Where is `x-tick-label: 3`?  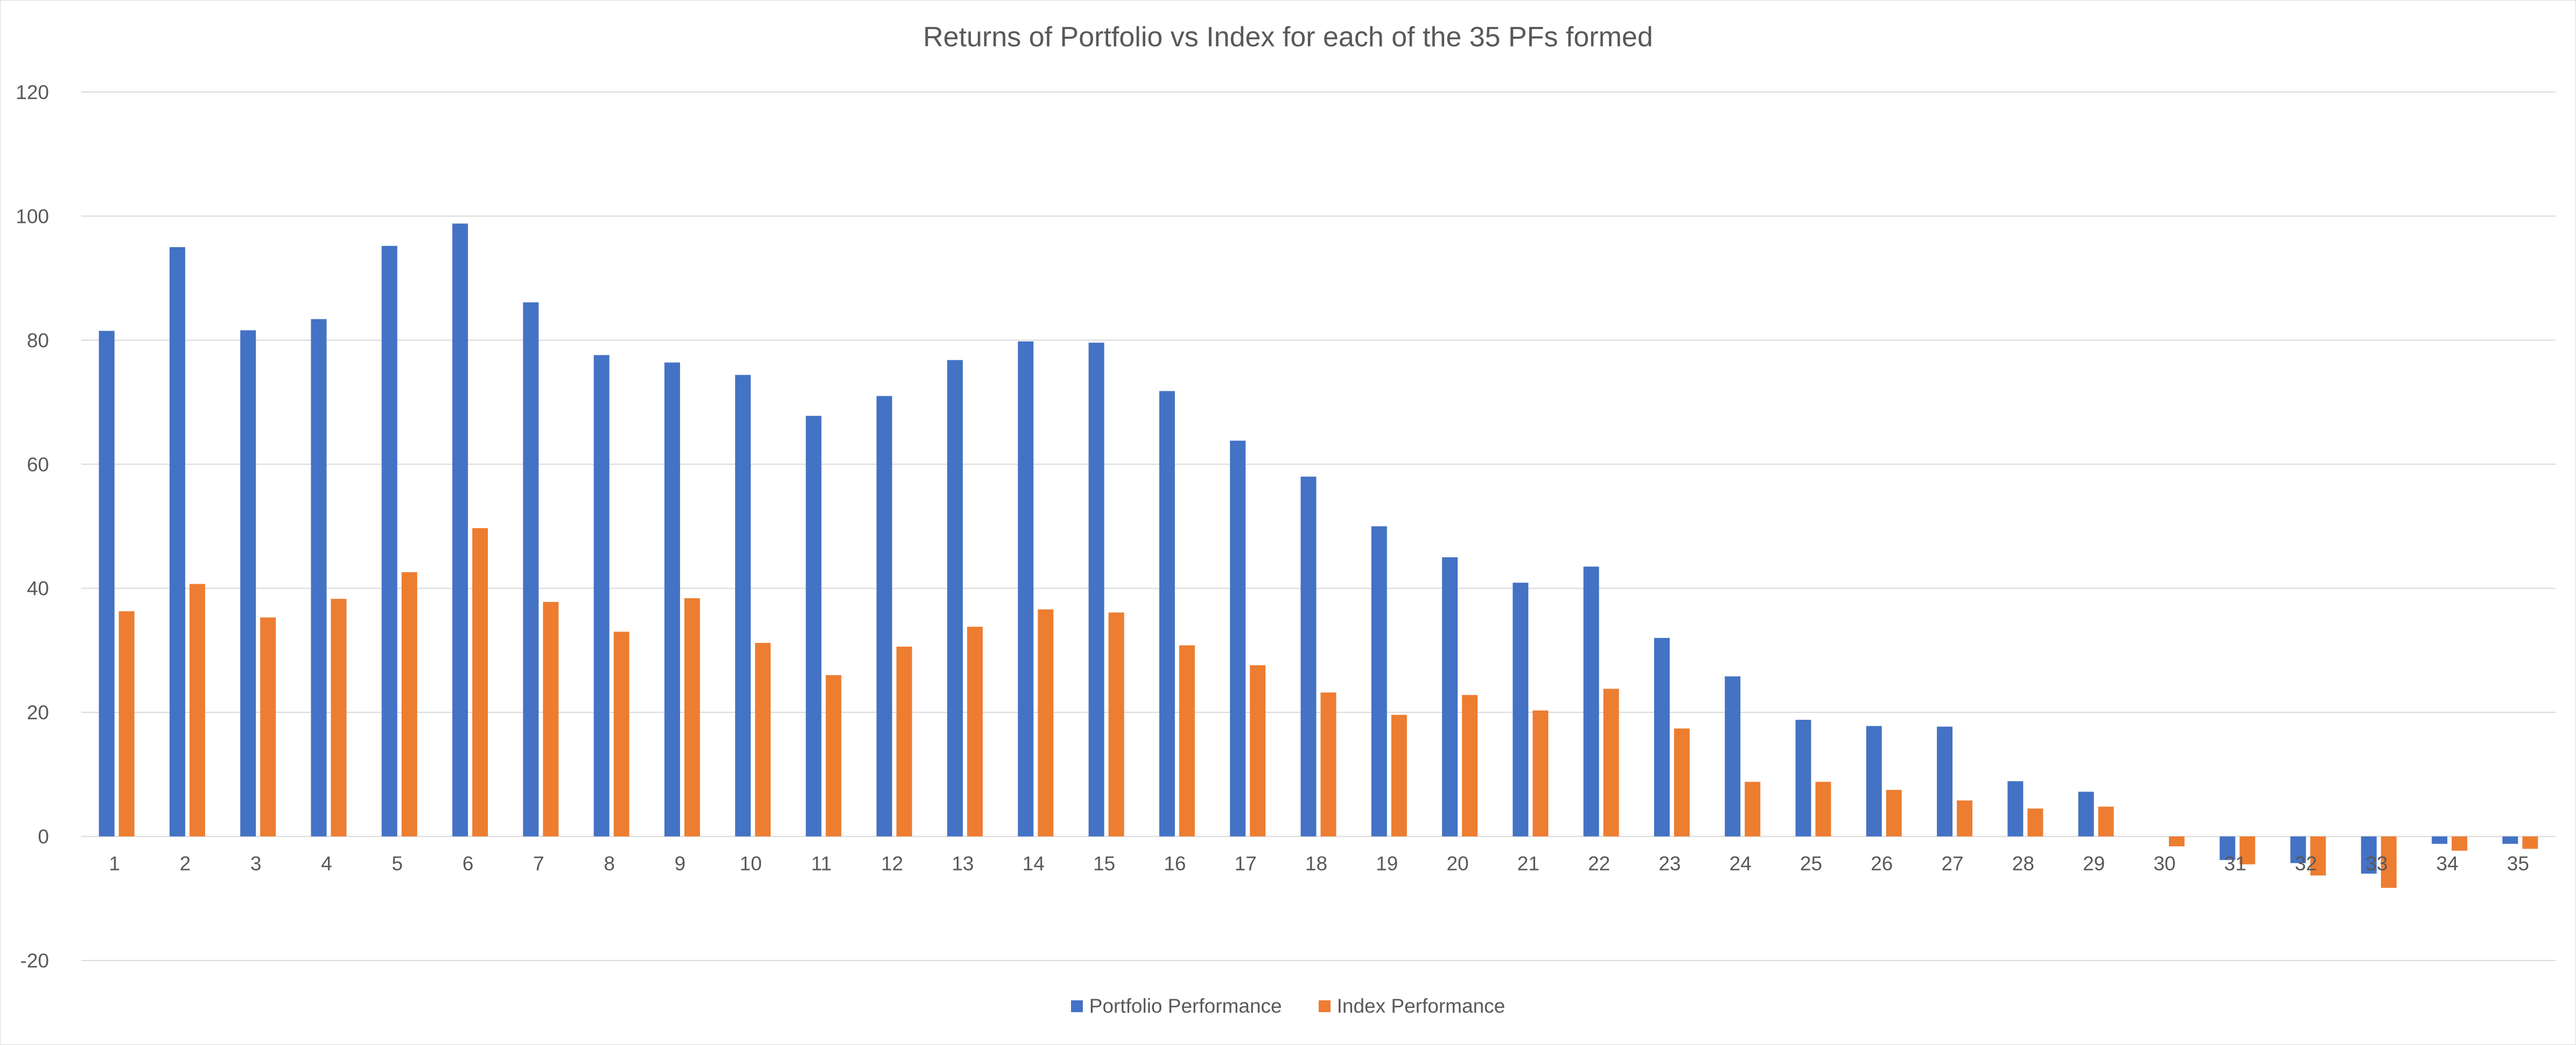 x-tick-label: 3 is located at coordinates (256, 864).